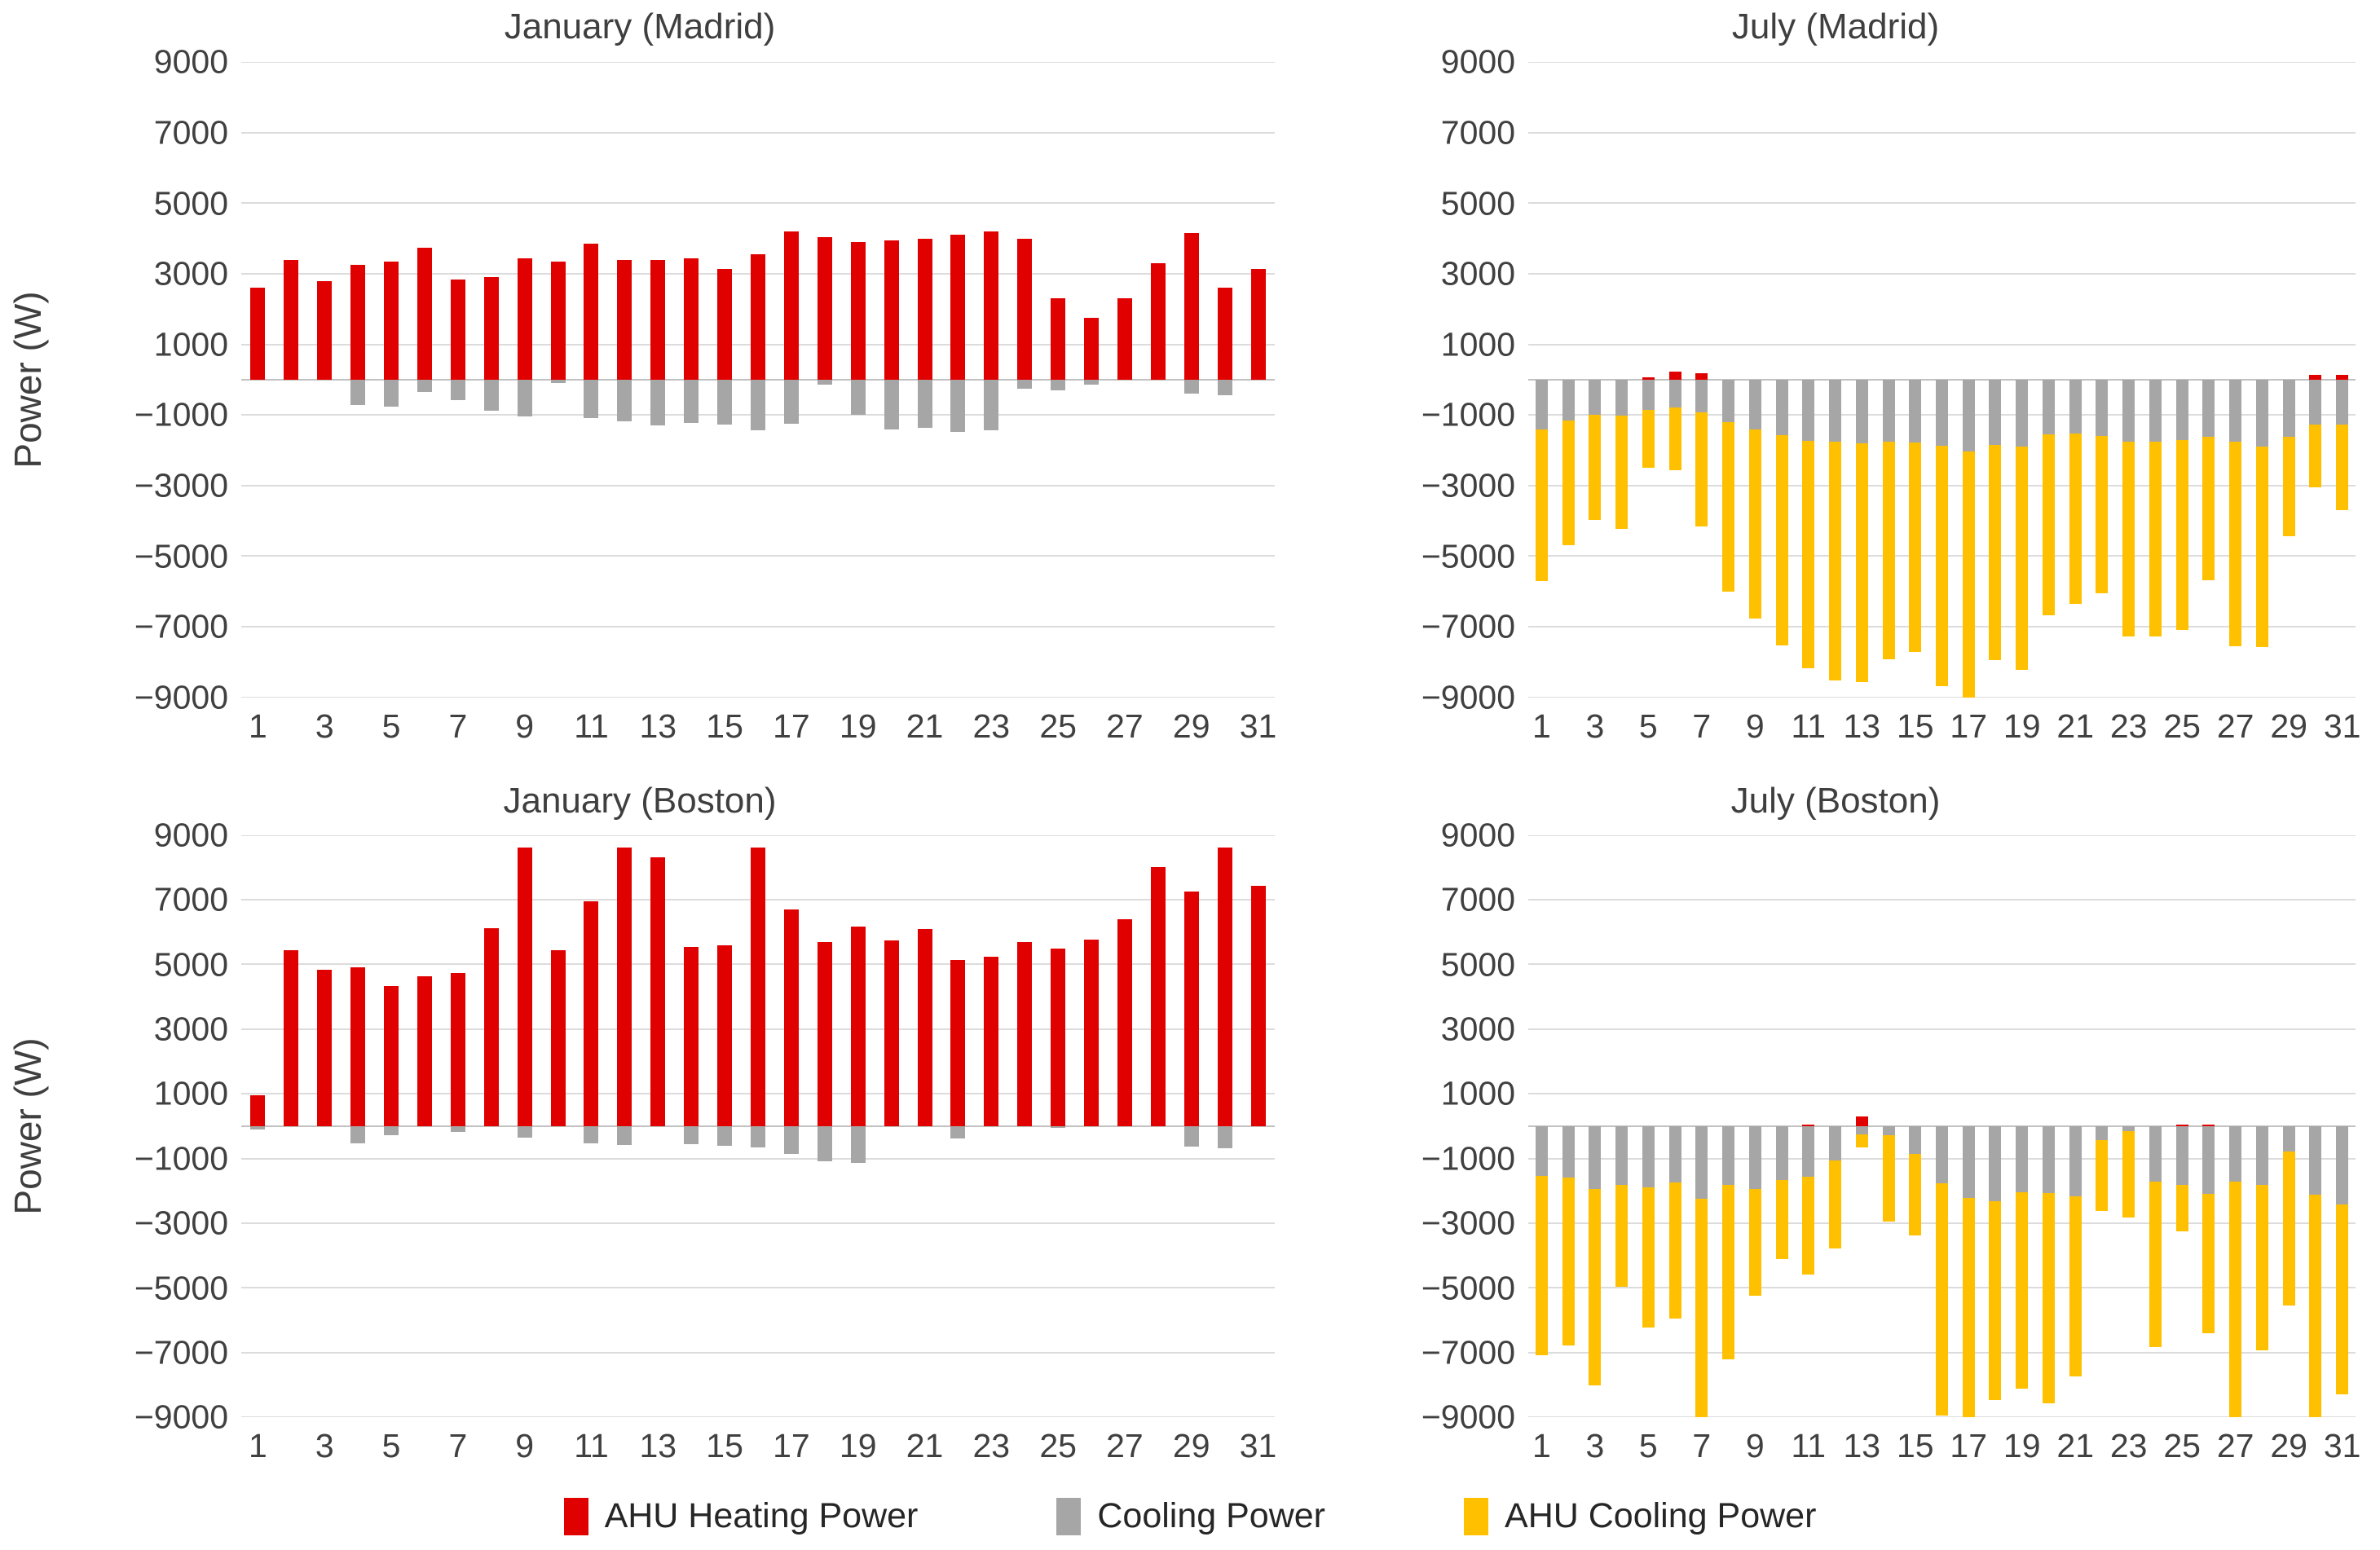  What do you see at coordinates (1468, 1352) in the screenshot?
I see `y-tick-label: −7000` at bounding box center [1468, 1352].